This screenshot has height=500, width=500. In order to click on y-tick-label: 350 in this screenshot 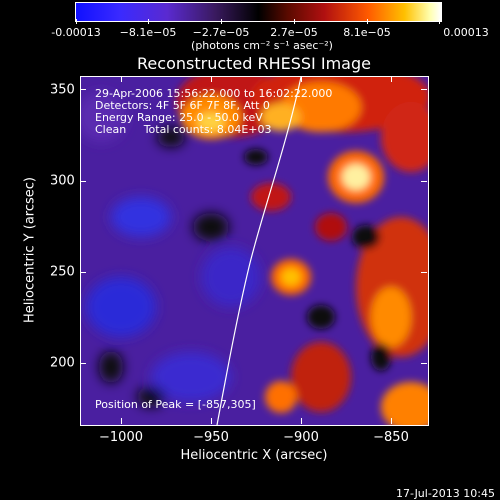, I will do `click(62, 90)`.